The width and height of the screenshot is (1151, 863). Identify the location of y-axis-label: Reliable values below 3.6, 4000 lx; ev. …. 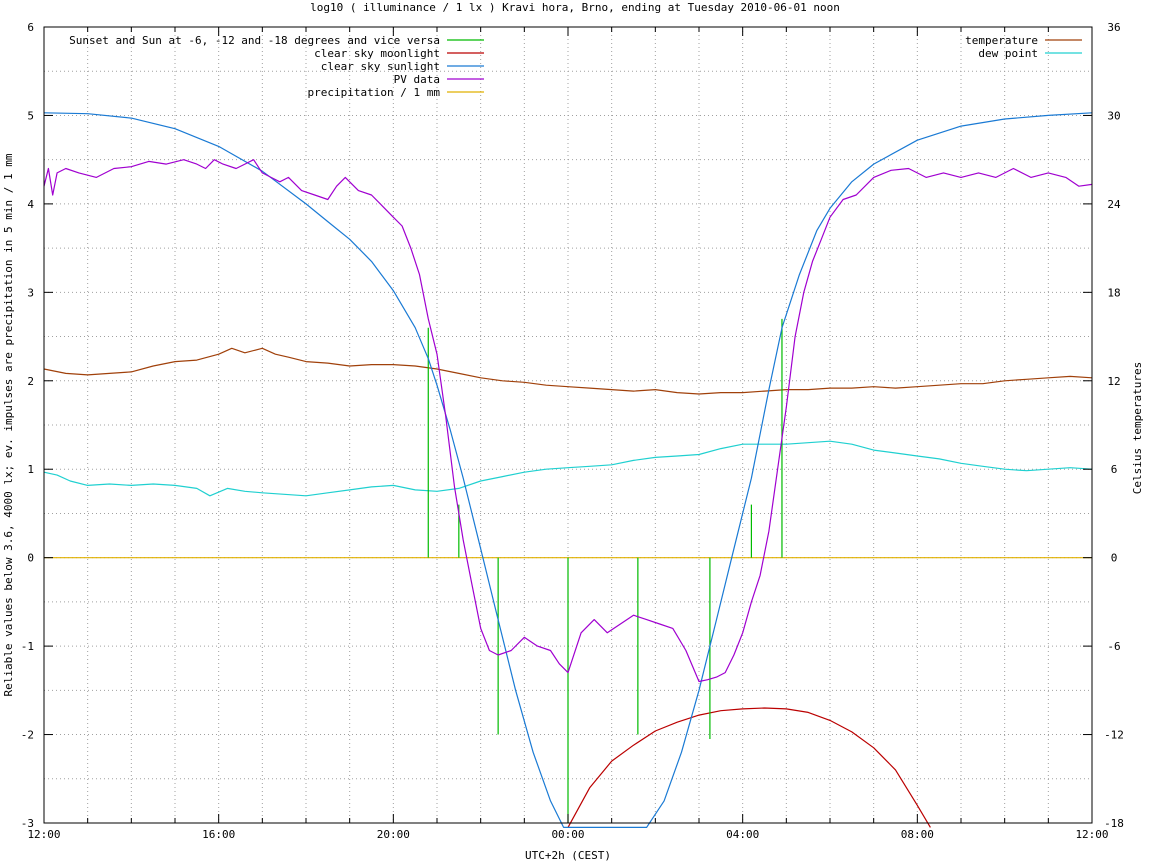
(8, 424).